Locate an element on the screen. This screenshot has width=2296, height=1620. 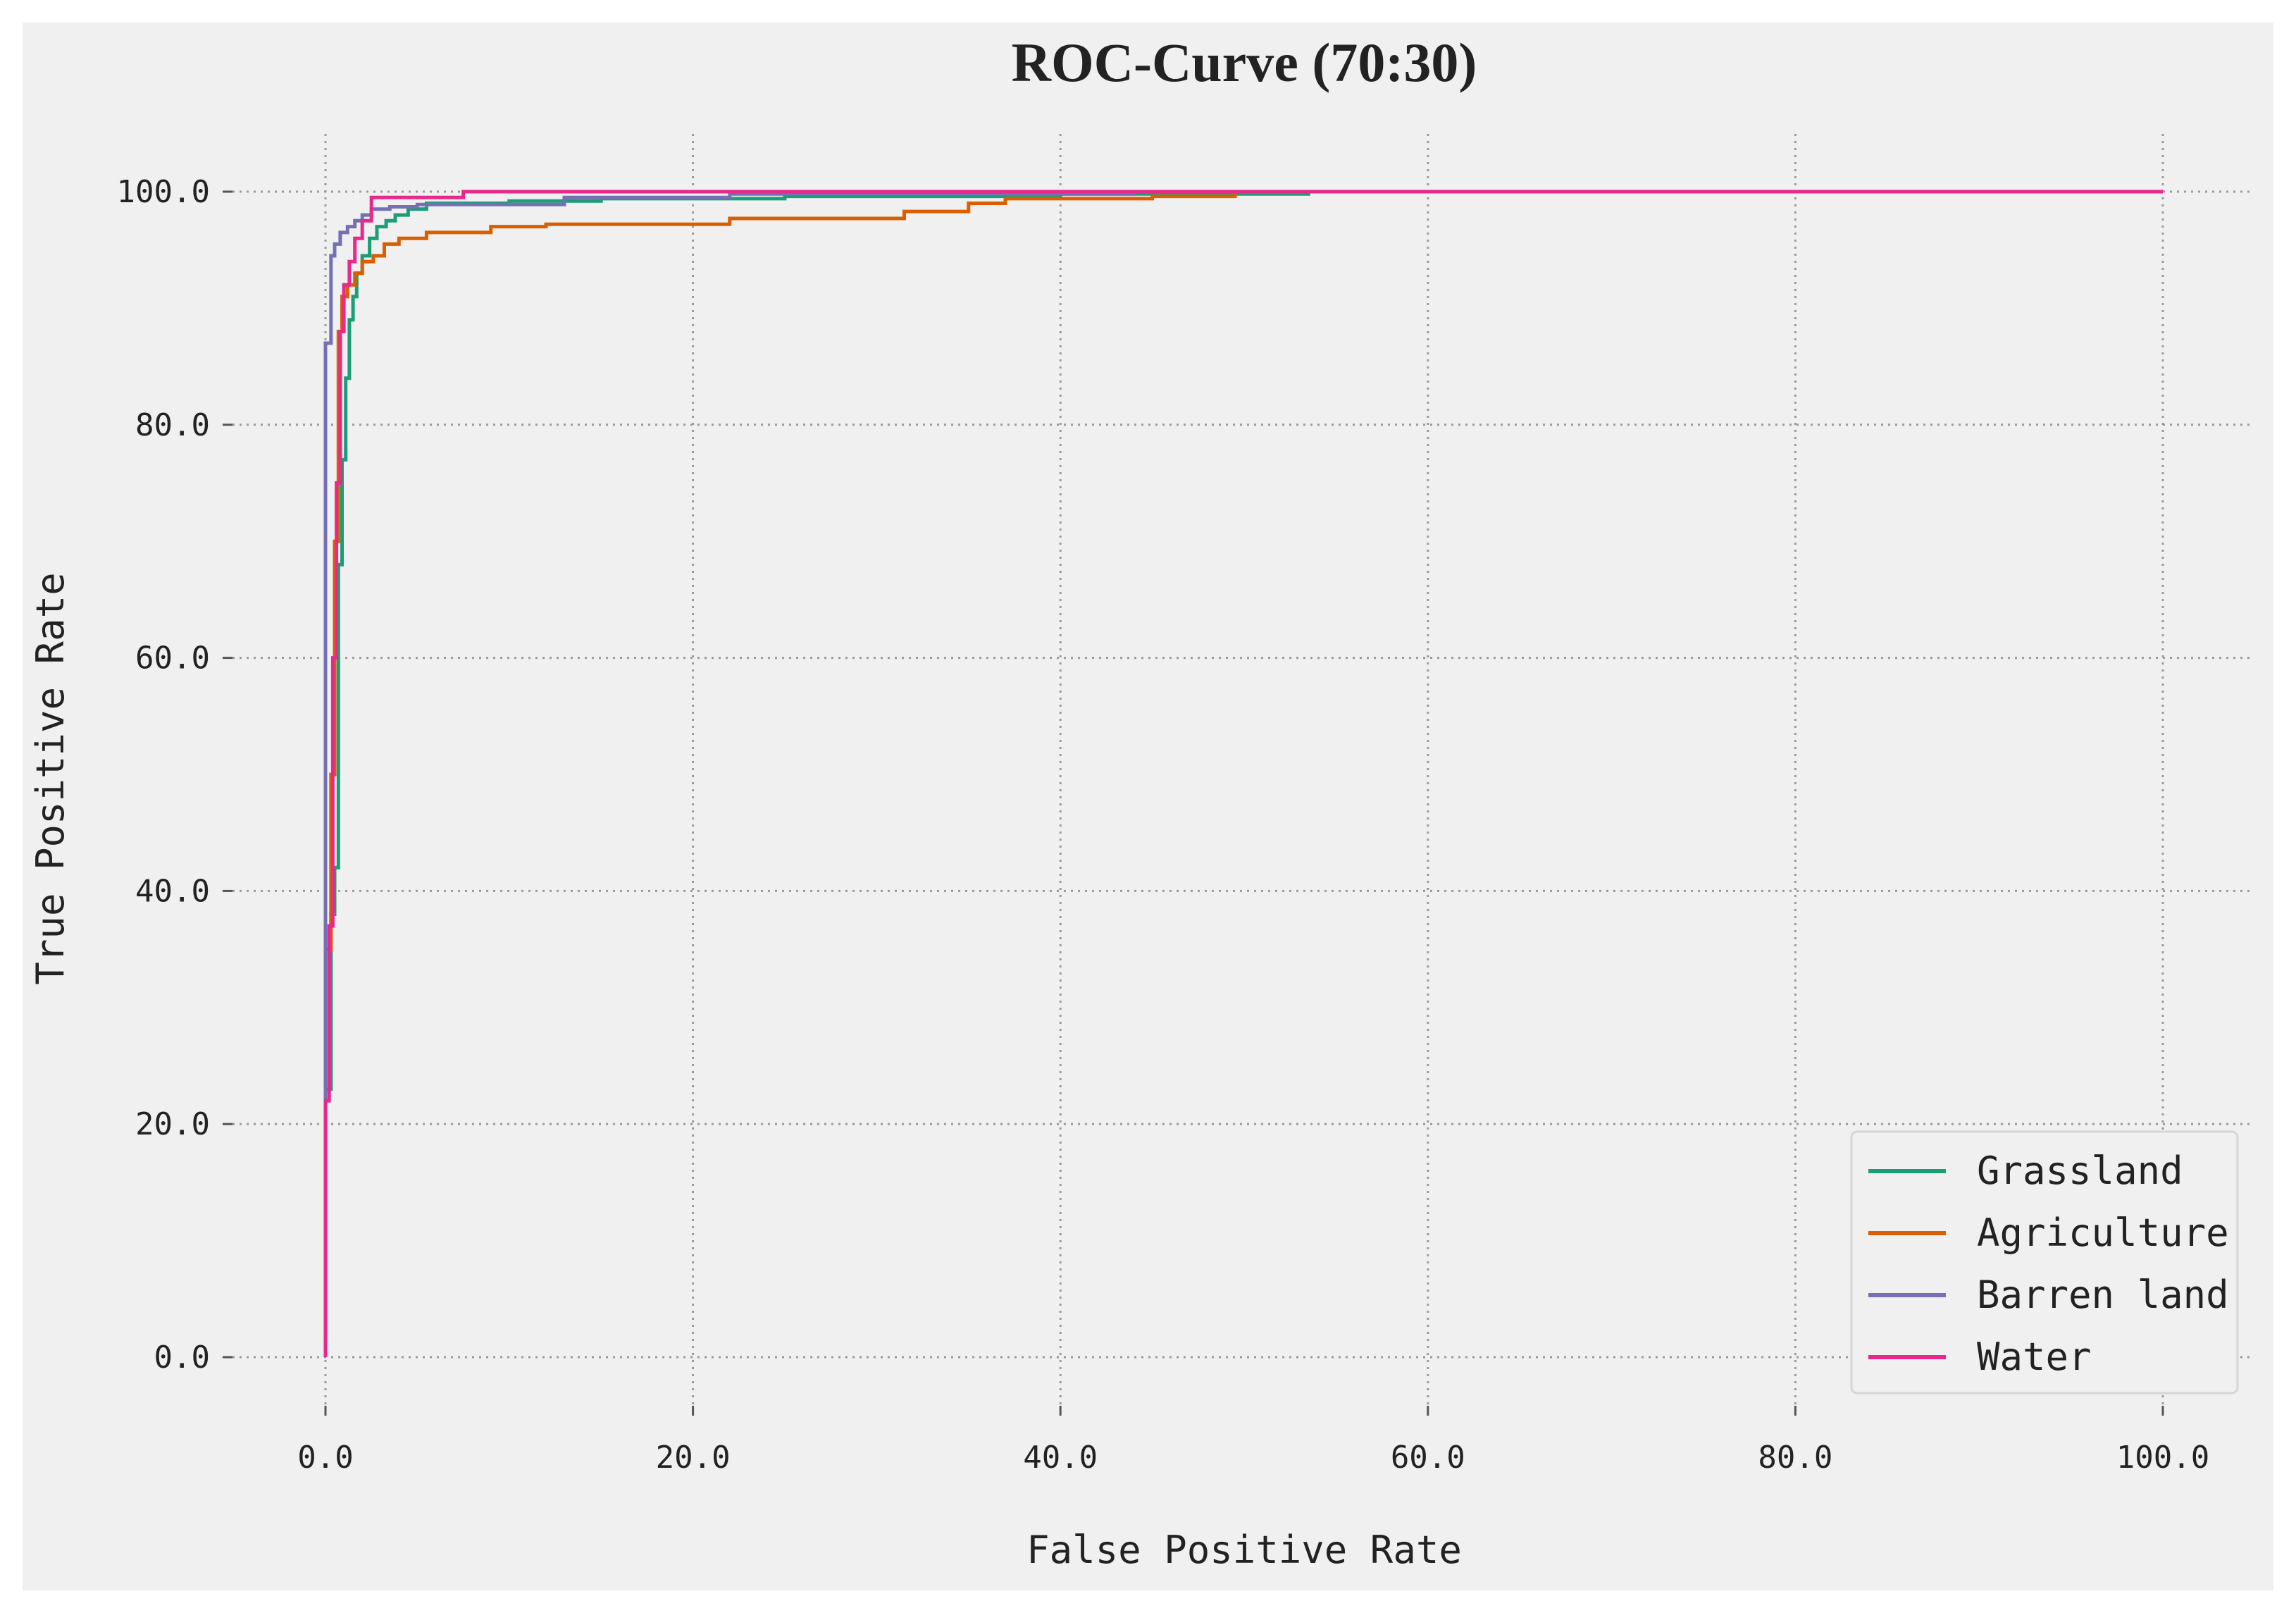
chart-title: ROC-Curve (70:30) is located at coordinates (1244, 62).